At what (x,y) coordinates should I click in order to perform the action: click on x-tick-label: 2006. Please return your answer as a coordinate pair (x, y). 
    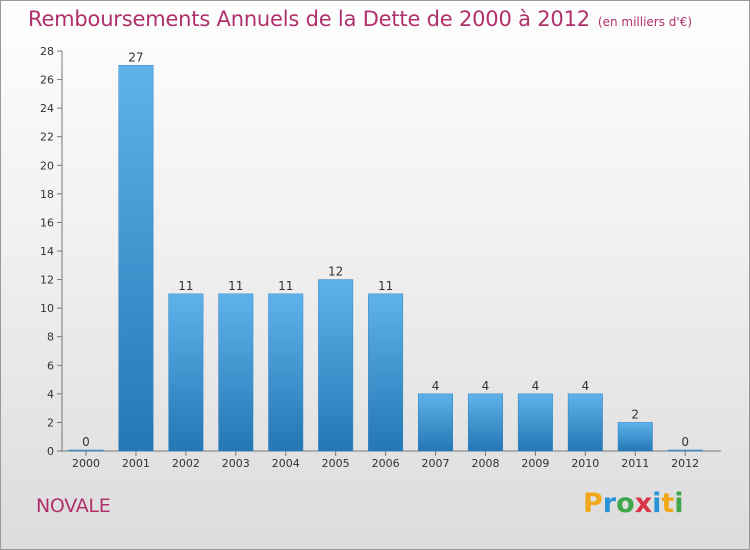
    Looking at the image, I should click on (386, 463).